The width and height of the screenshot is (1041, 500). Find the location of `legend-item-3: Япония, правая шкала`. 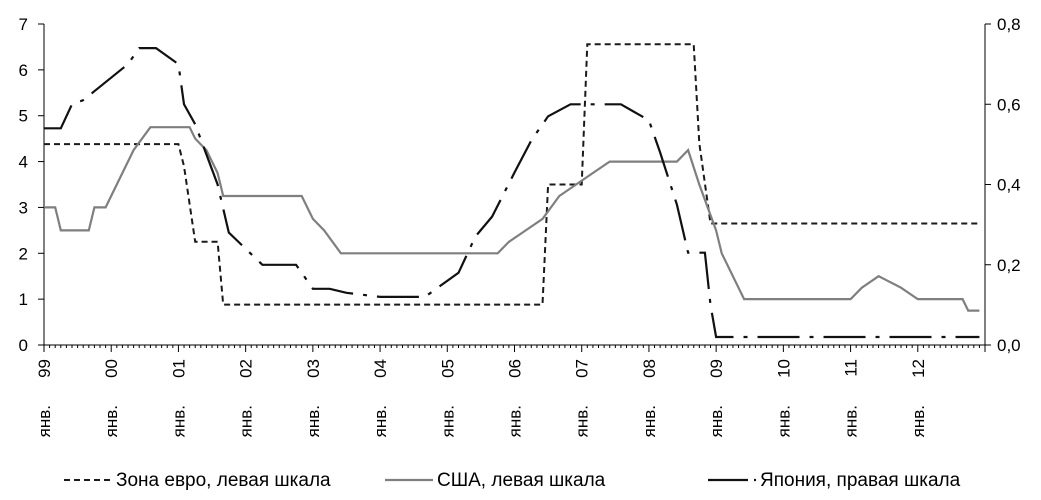

legend-item-3: Япония, правая шкала is located at coordinates (834, 480).